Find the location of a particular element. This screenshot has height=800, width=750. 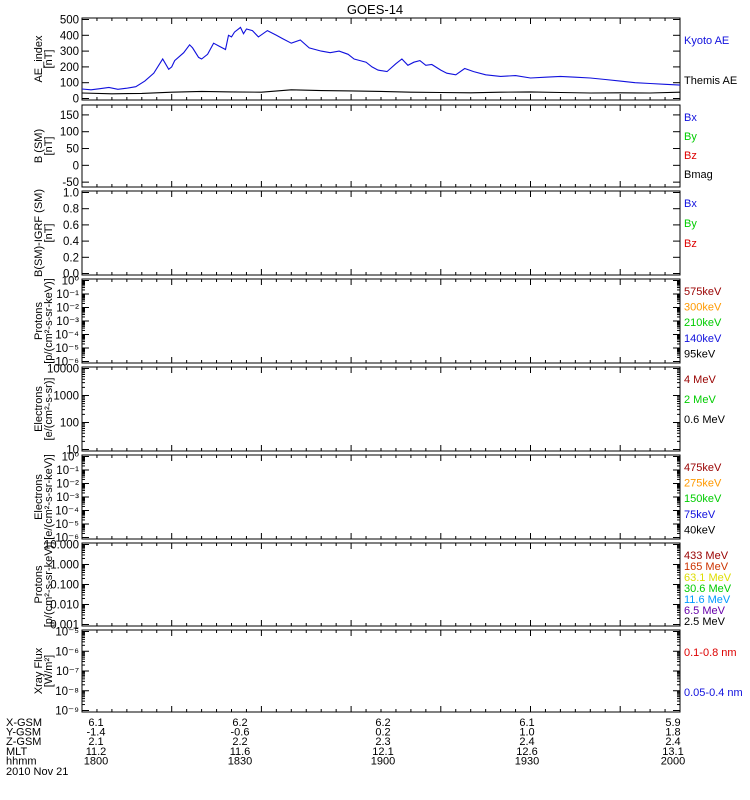

legend-entry: 575keV is located at coordinates (703, 292).